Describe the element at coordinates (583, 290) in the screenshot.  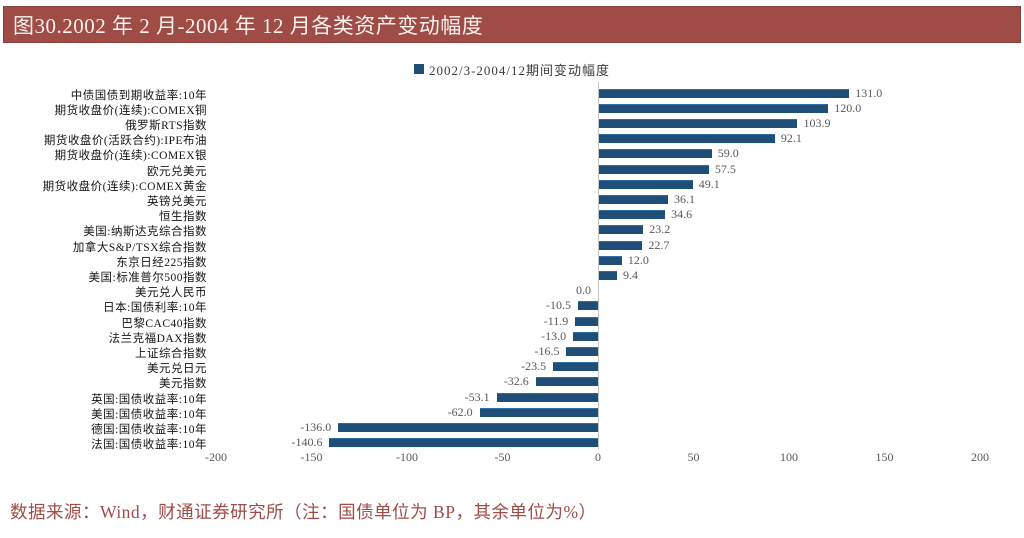
I see `bar-value-label: 0.0` at that location.